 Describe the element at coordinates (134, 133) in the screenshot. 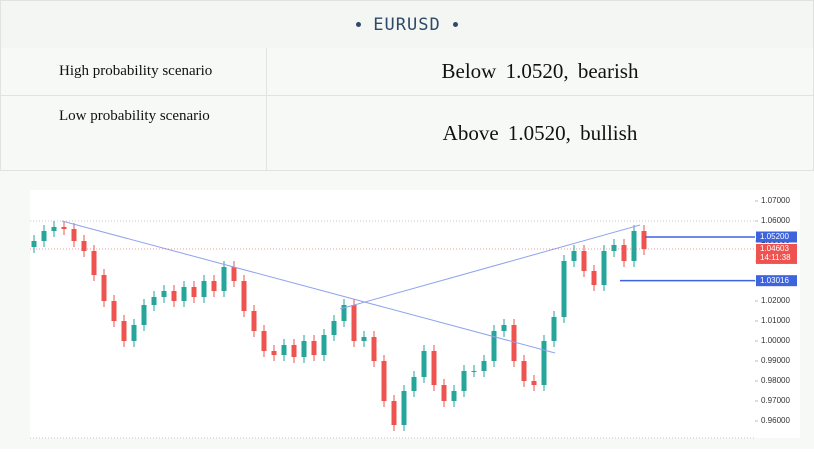

I see `table-cell: Low probability scenario` at that location.